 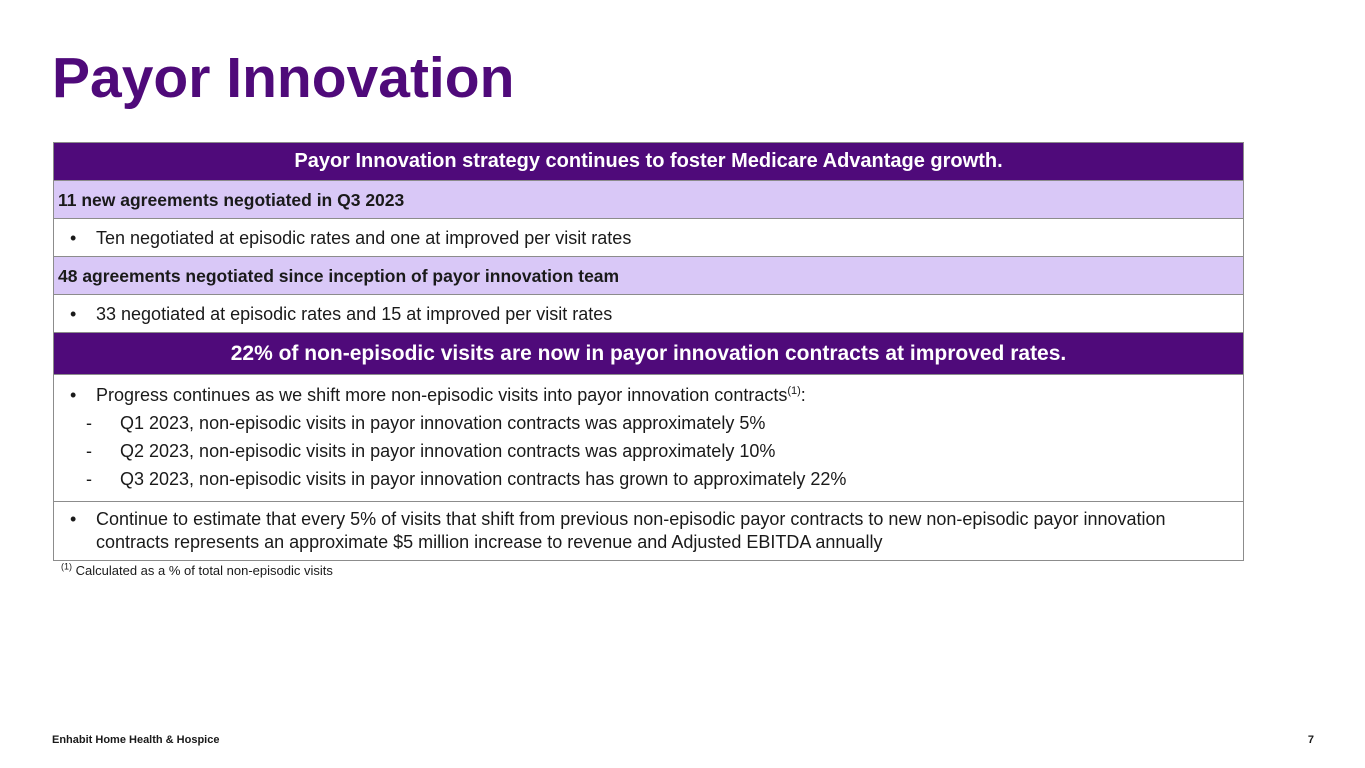 What do you see at coordinates (66, 566) in the screenshot?
I see `footnote-marker: (1)` at bounding box center [66, 566].